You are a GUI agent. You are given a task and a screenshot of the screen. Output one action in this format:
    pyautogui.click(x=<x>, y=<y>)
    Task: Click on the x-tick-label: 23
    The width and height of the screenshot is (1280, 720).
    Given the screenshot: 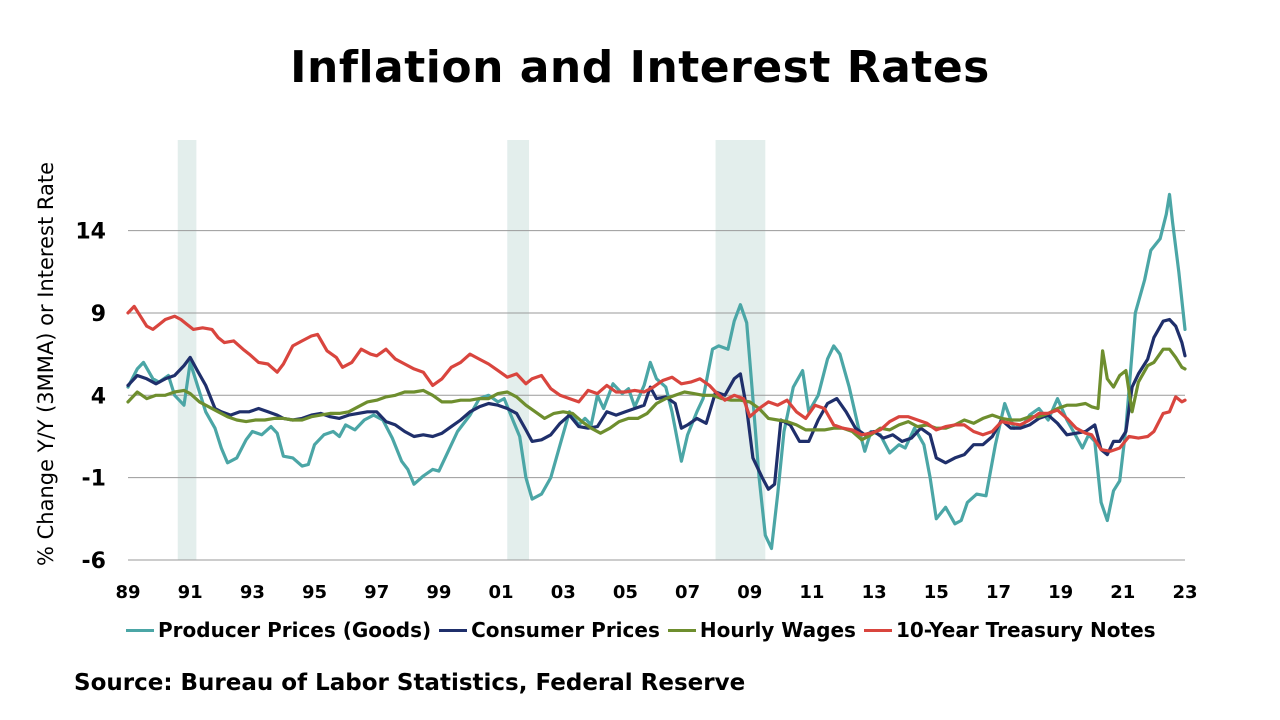 What is the action you would take?
    pyautogui.click(x=1184, y=592)
    